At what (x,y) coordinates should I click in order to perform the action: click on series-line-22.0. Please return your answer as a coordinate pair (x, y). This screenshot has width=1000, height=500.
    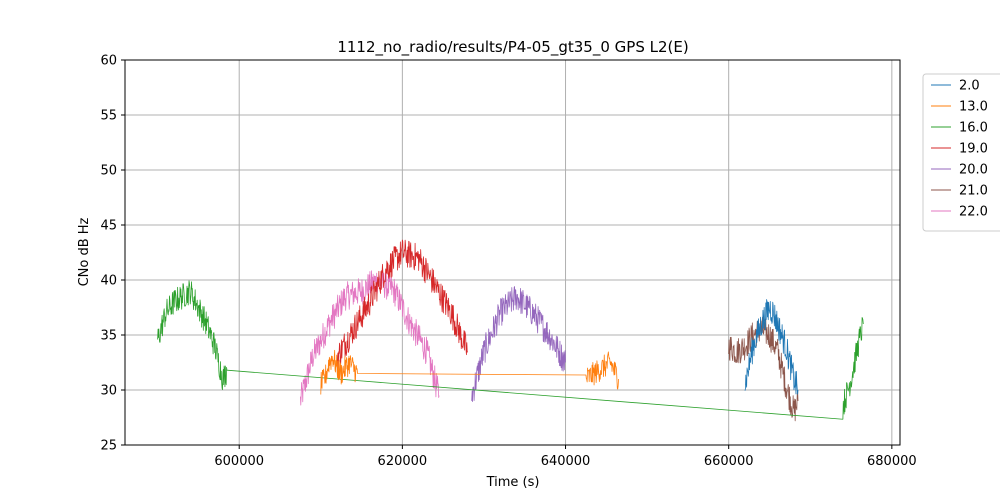
    Looking at the image, I should click on (369, 338).